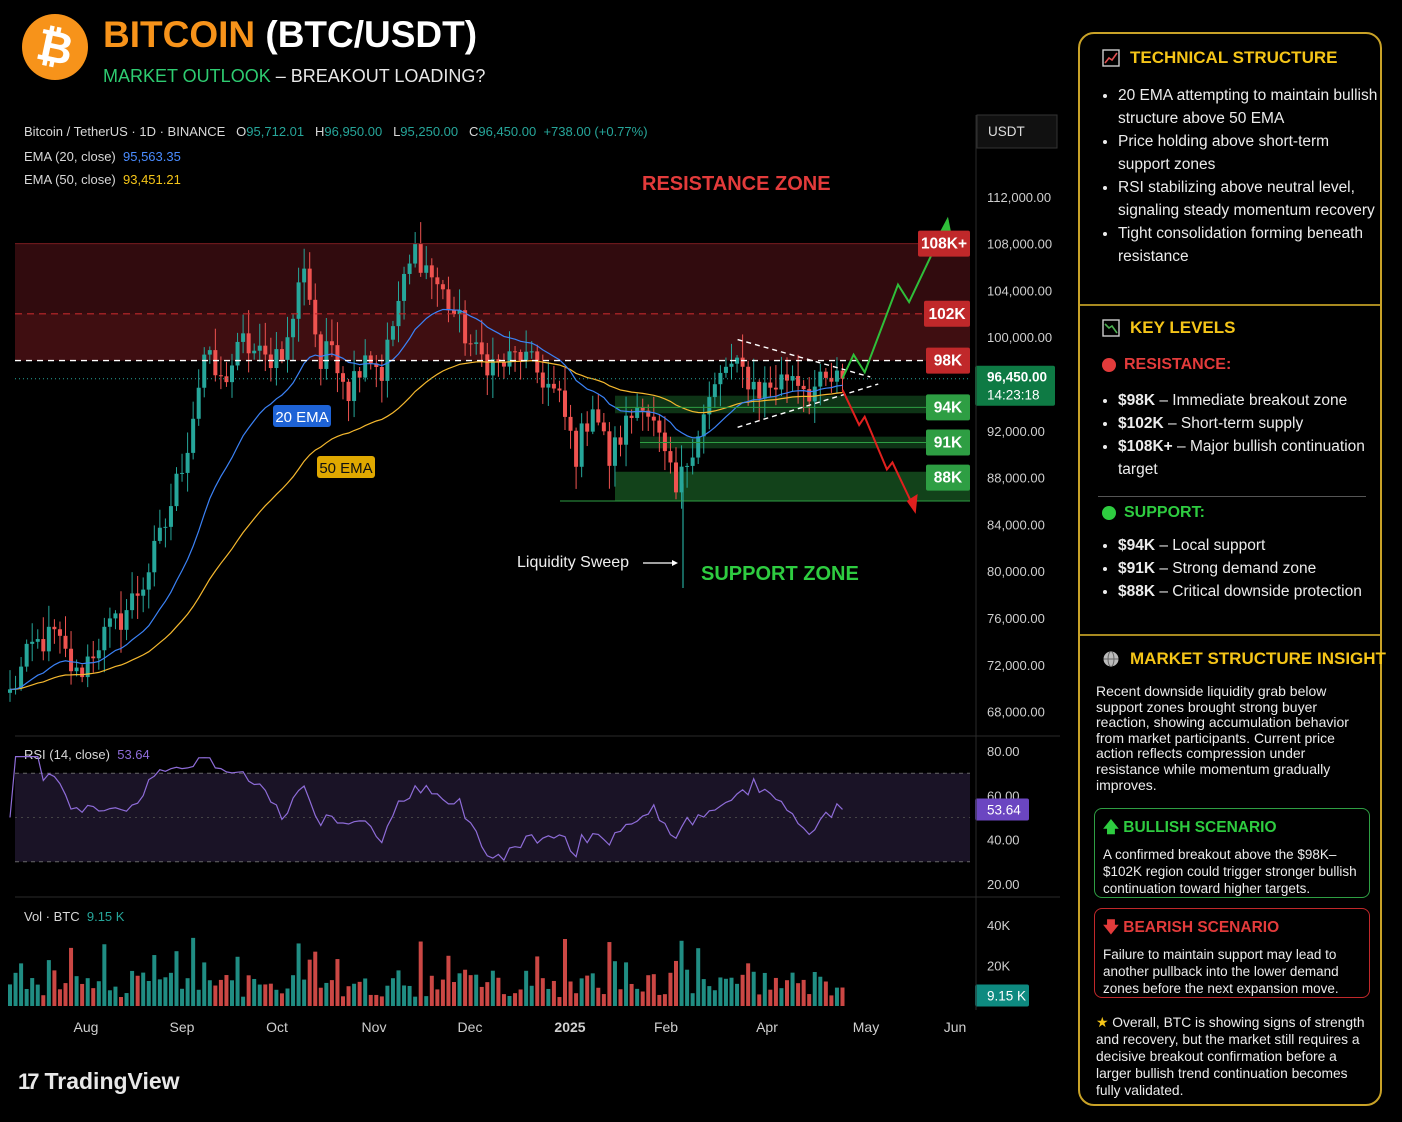 The height and width of the screenshot is (1122, 1402). What do you see at coordinates (955, 1027) in the screenshot?
I see `time-tick-label: Jun` at bounding box center [955, 1027].